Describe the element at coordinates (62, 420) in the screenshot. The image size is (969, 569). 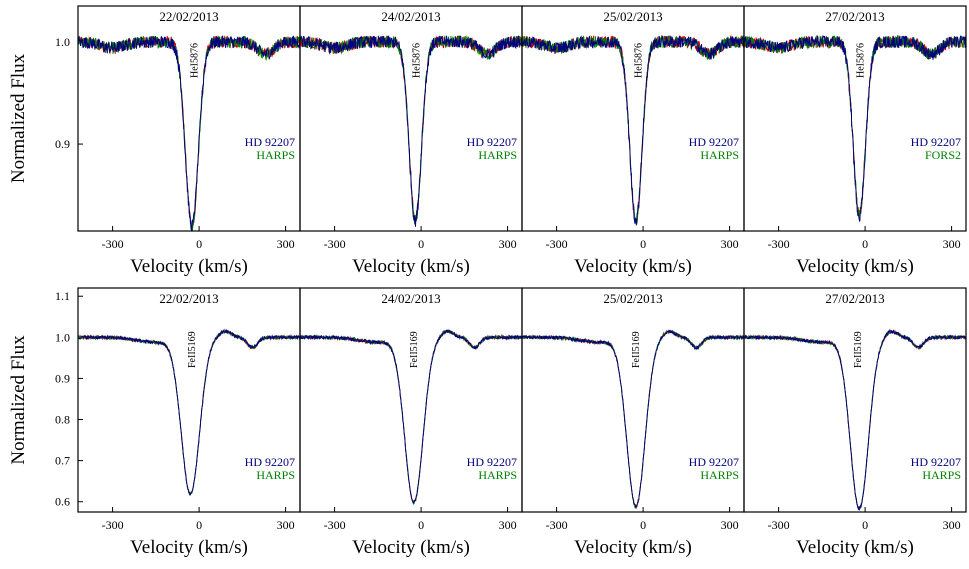
I see `y-tick-label: 0.8` at that location.